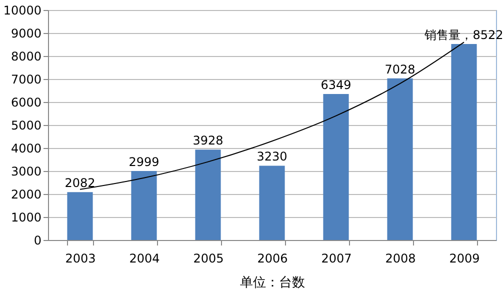 The height and width of the screenshot is (293, 504). I want to click on x-tick-label: 2006, so click(272, 259).